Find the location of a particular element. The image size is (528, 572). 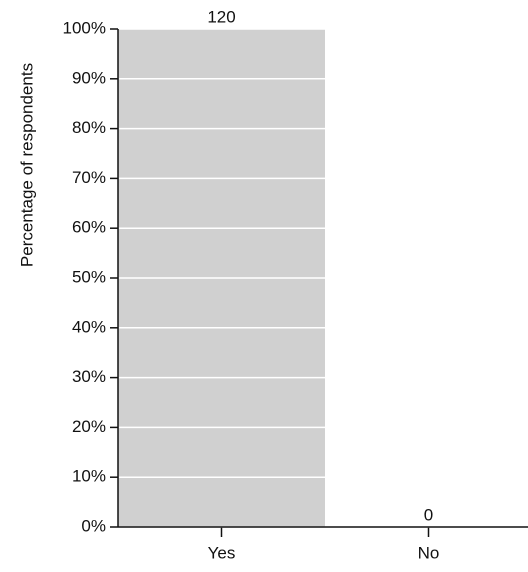

y-tick-label: 70% is located at coordinates (89, 177).